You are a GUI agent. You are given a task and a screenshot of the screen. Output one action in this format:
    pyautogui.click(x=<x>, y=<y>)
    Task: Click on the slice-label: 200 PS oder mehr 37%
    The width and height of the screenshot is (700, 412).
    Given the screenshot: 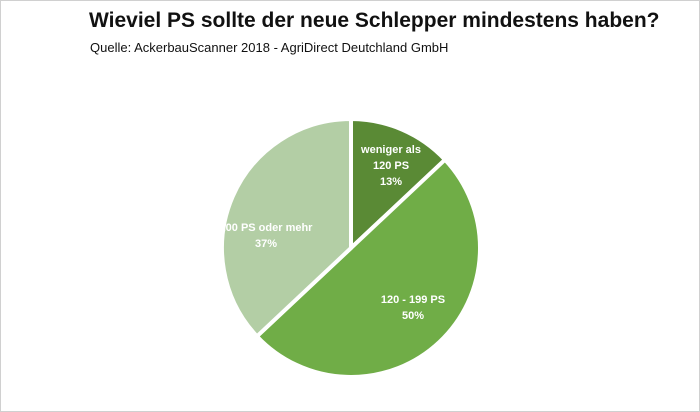 What is the action you would take?
    pyautogui.click(x=267, y=236)
    